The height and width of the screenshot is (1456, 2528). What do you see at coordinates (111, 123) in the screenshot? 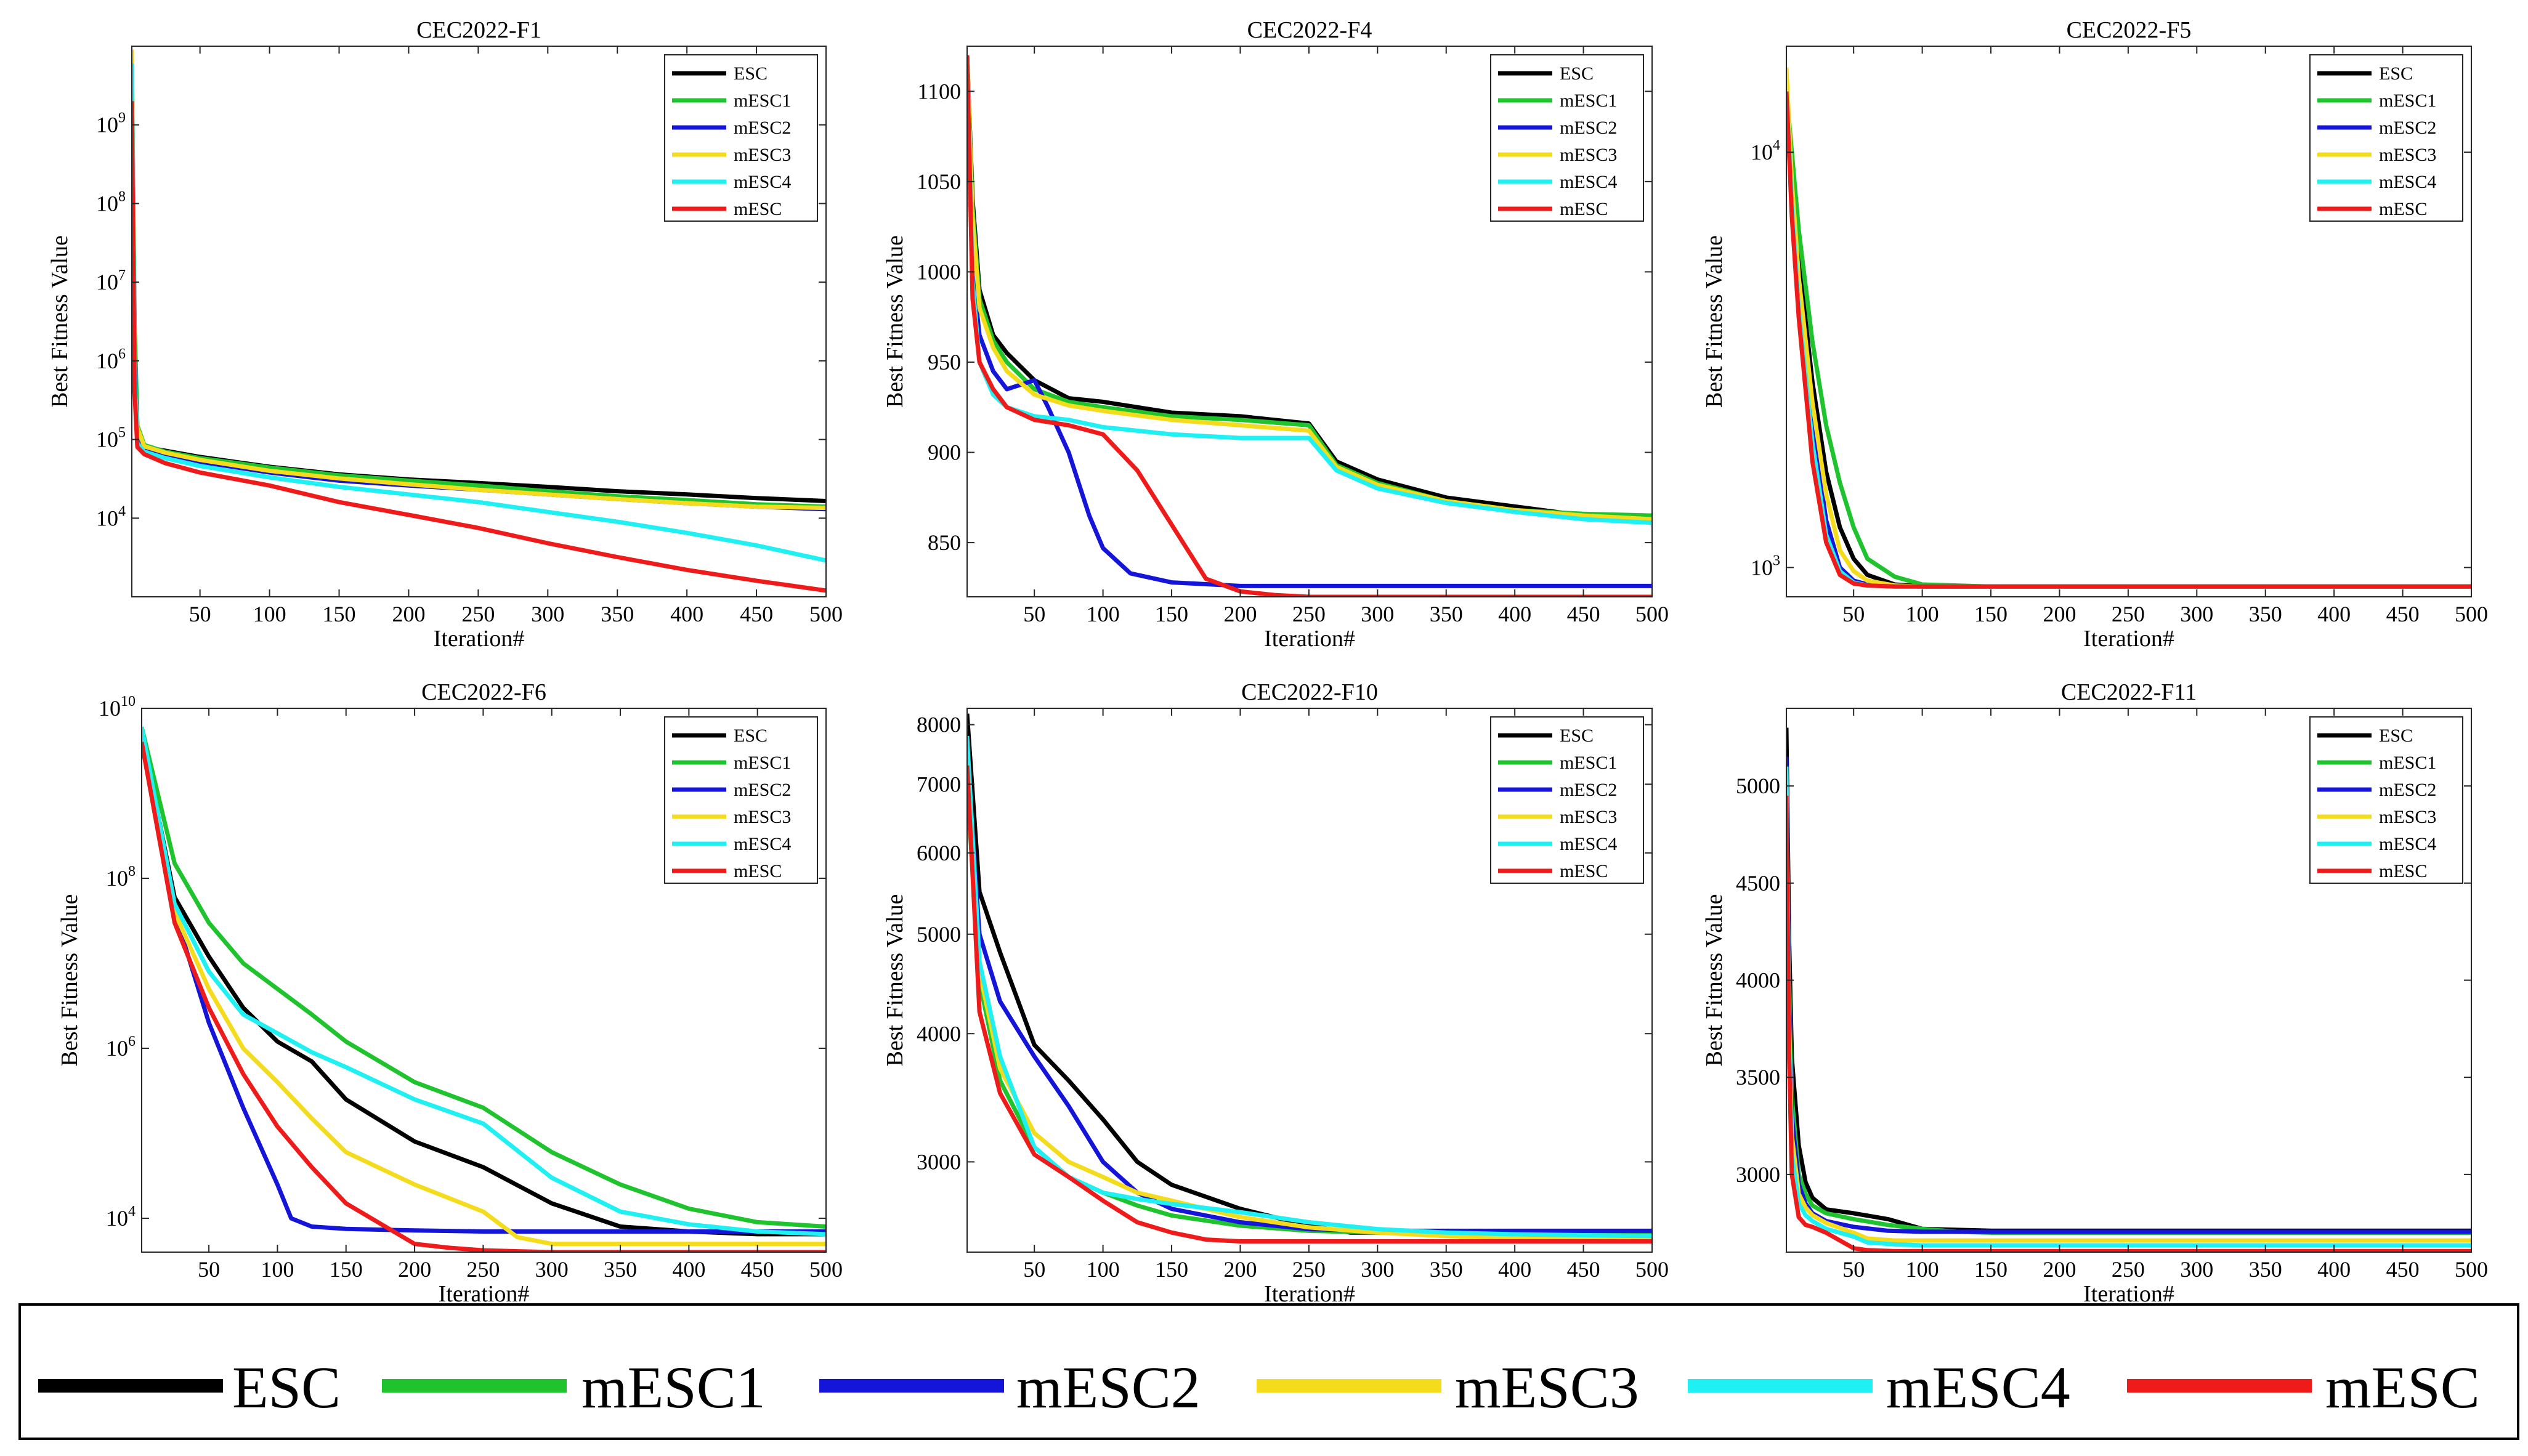
I see `y-tick-label: 10⁹` at bounding box center [111, 123].